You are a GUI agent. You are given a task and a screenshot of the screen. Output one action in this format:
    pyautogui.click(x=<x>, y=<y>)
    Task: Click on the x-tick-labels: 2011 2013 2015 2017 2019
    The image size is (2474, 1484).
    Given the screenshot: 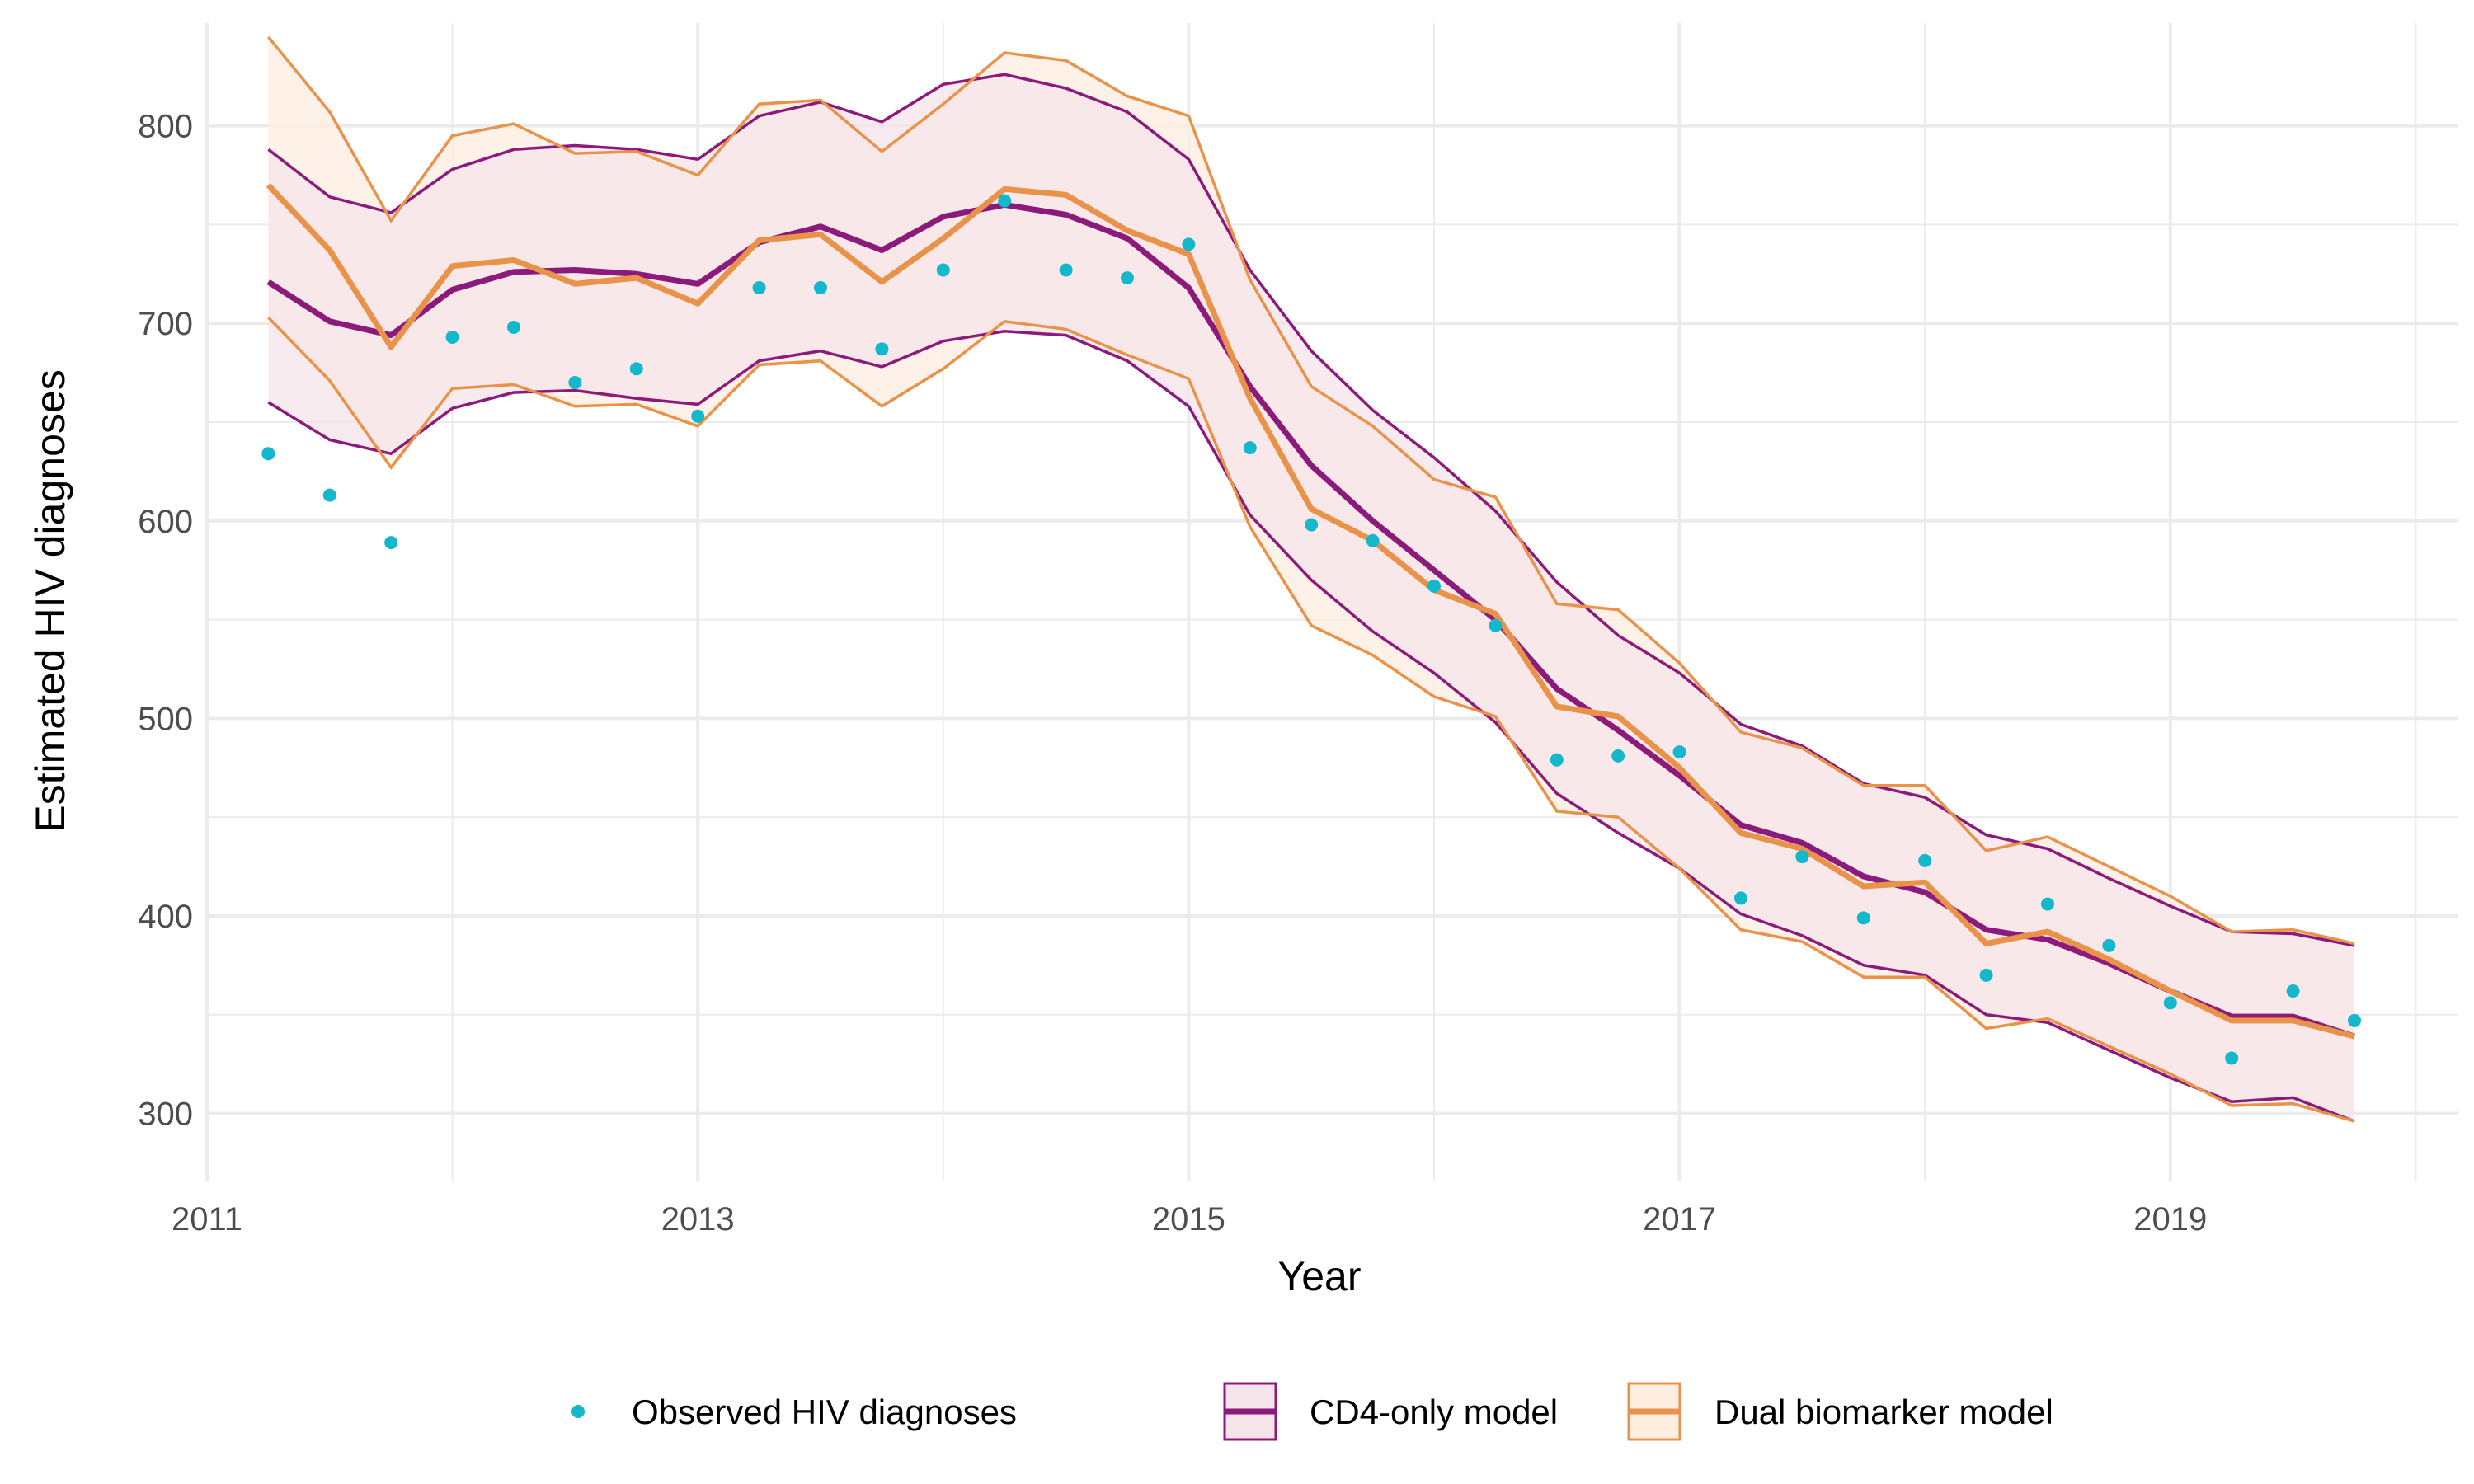 What is the action you would take?
    pyautogui.click(x=1189, y=1219)
    